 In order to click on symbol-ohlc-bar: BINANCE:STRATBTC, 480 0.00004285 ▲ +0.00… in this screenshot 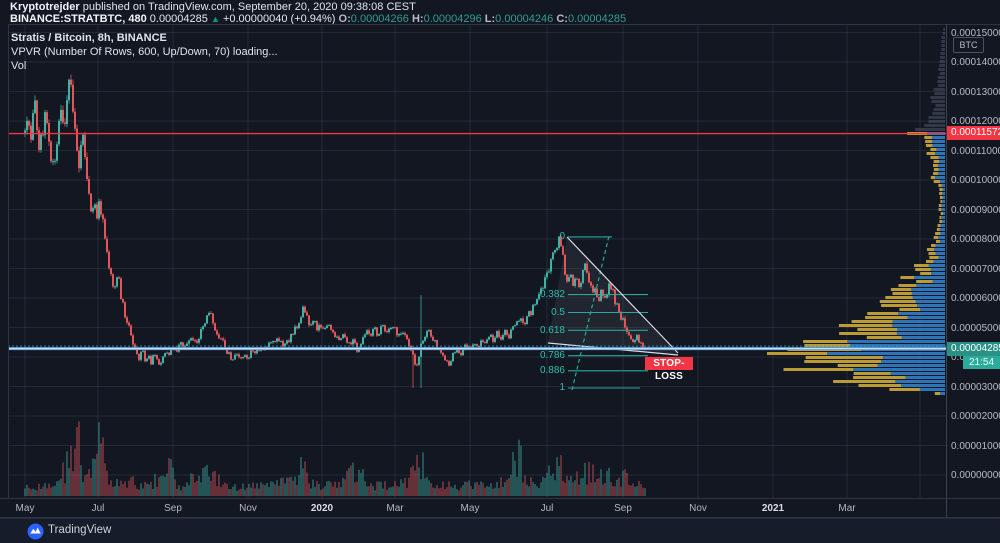, I will do `click(318, 19)`.